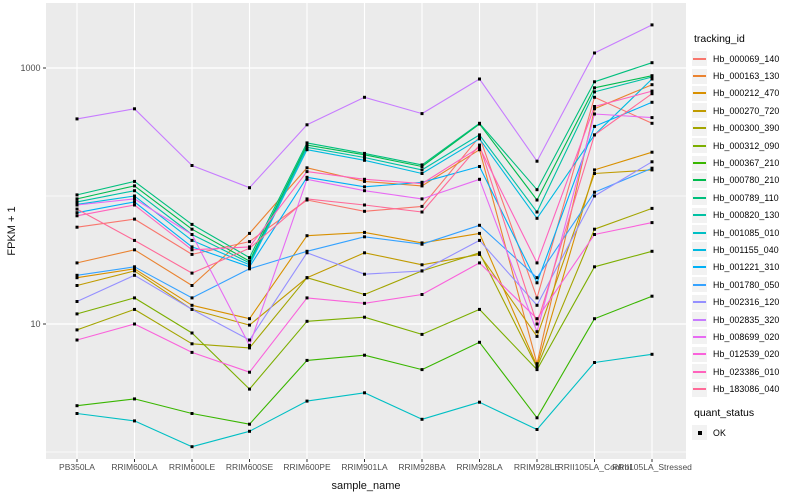 This screenshot has width=800, height=500. Describe the element at coordinates (746, 128) in the screenshot. I see `legend-entry: Hb_000300_390` at that location.